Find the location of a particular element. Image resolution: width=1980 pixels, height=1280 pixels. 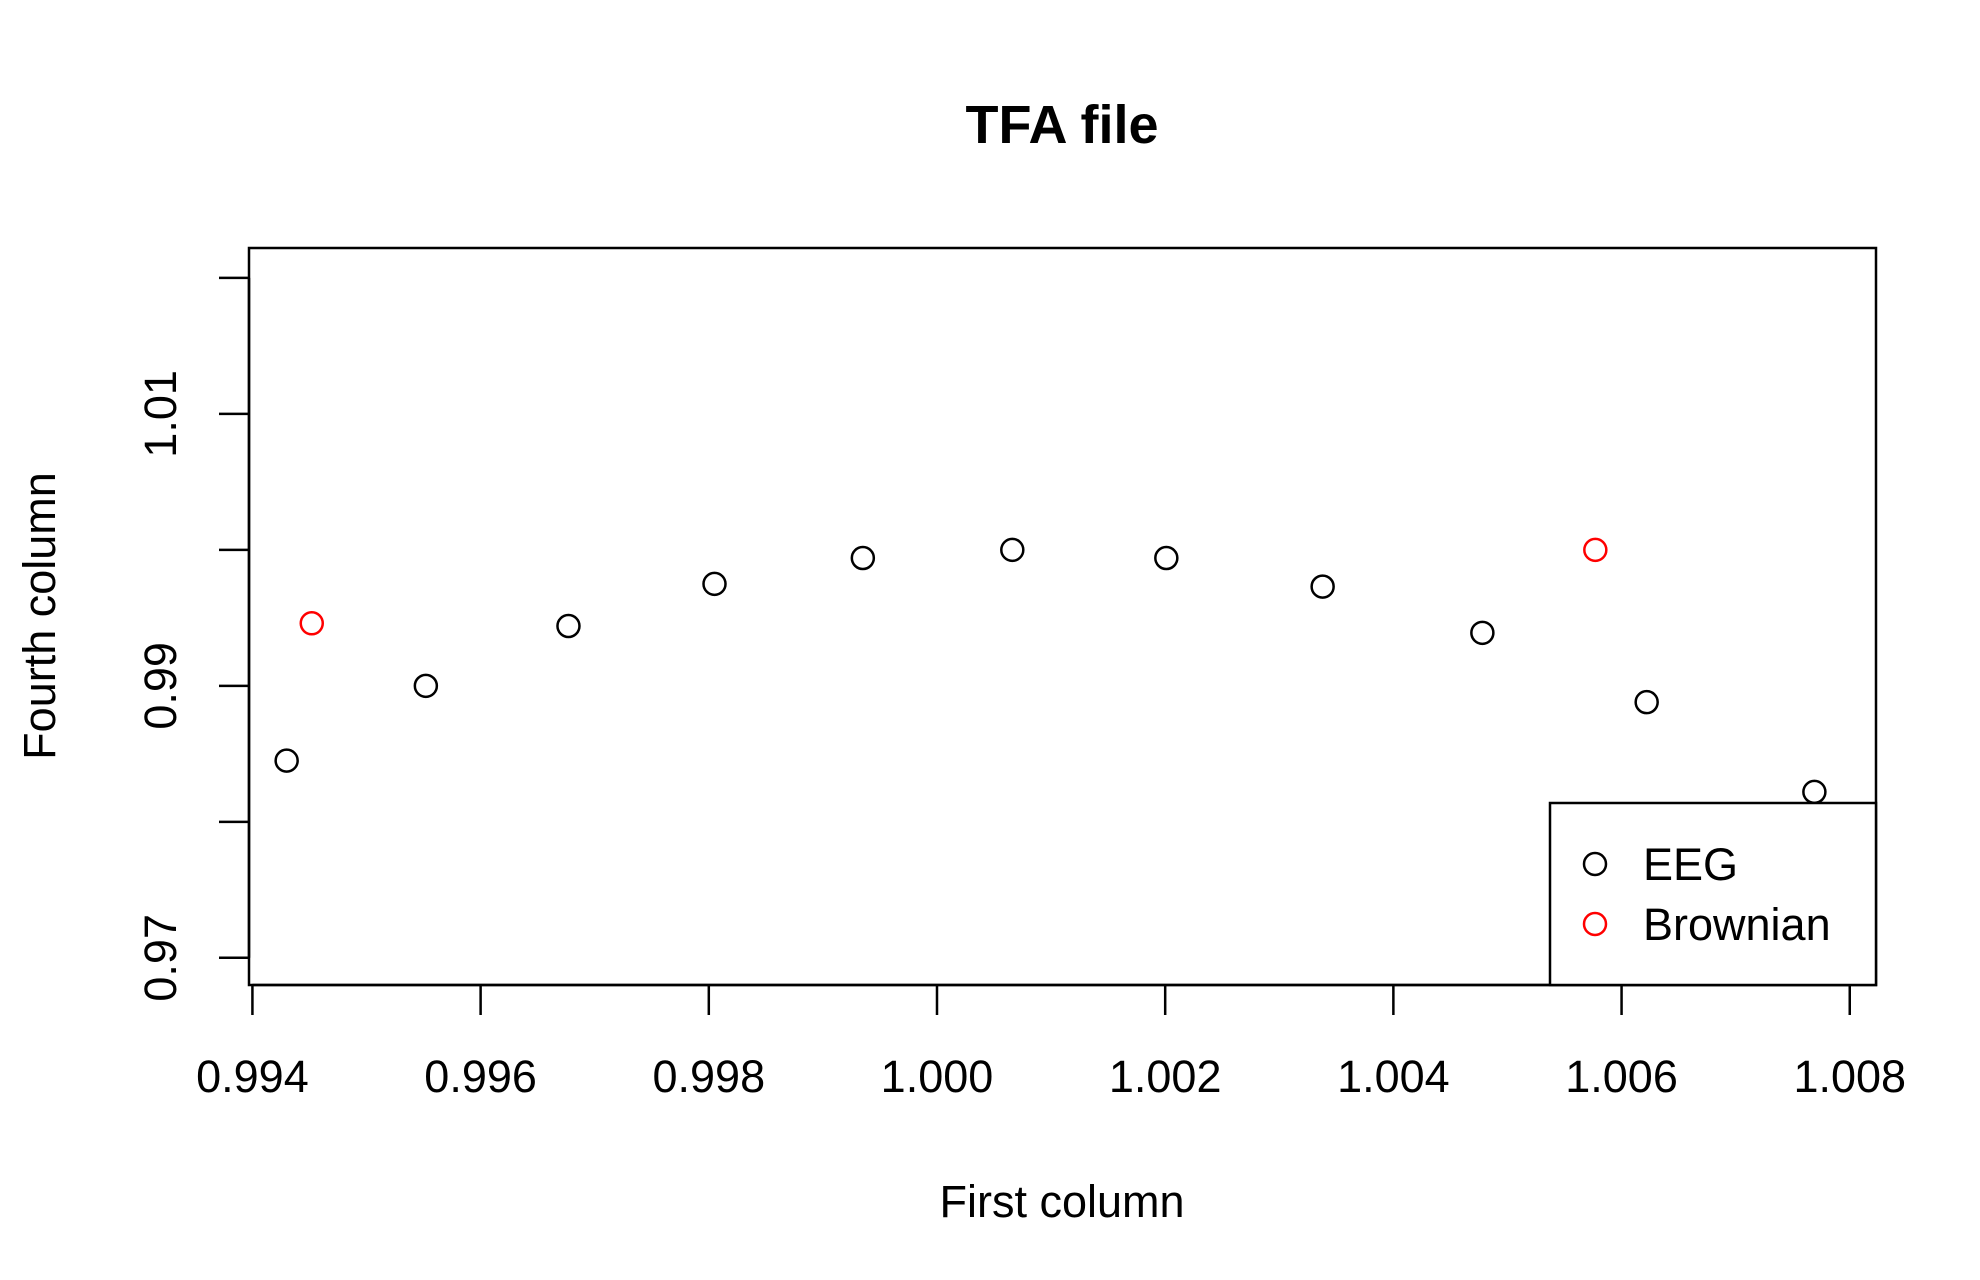

x-tick-label: 1.000 is located at coordinates (937, 1076).